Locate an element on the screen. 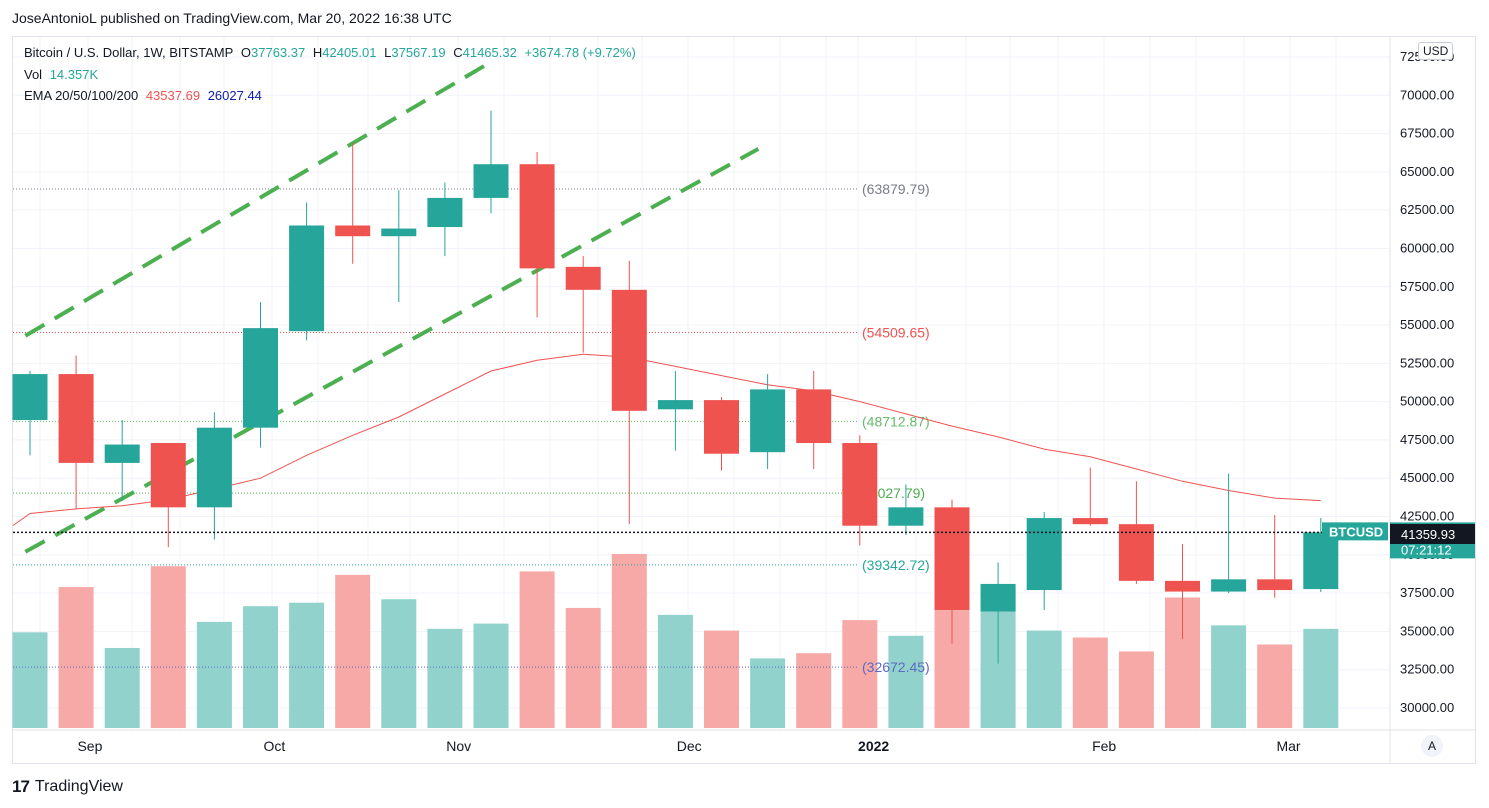  legend-close-label: C is located at coordinates (458, 52).